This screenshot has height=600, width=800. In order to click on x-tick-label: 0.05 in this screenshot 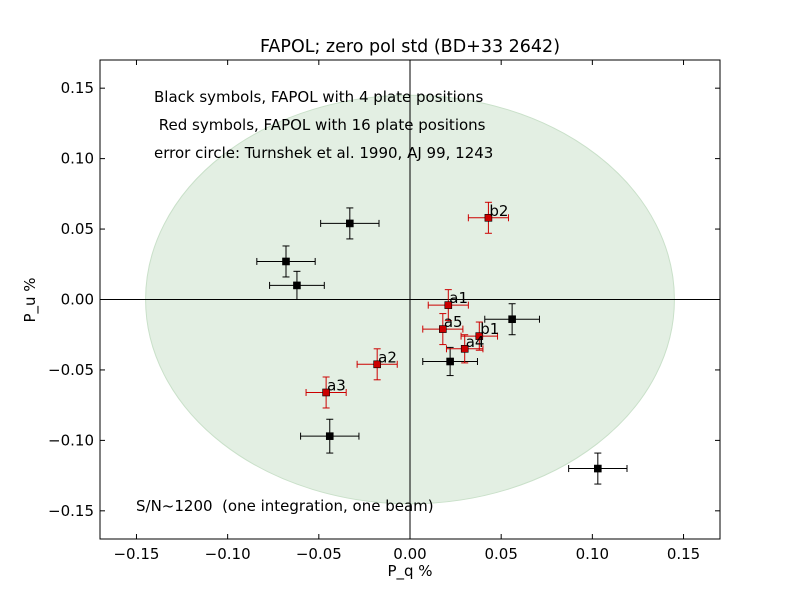, I will do `click(500, 554)`.